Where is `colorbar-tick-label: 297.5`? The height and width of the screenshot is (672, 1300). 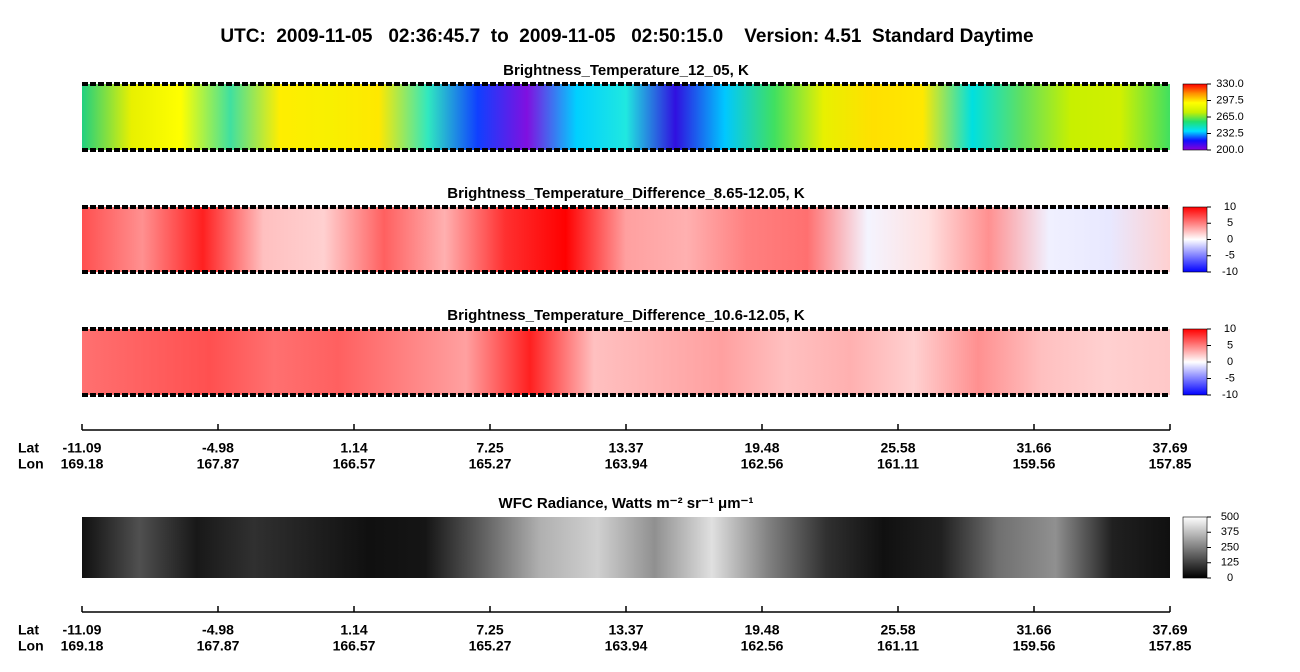
colorbar-tick-label: 297.5 is located at coordinates (1230, 100).